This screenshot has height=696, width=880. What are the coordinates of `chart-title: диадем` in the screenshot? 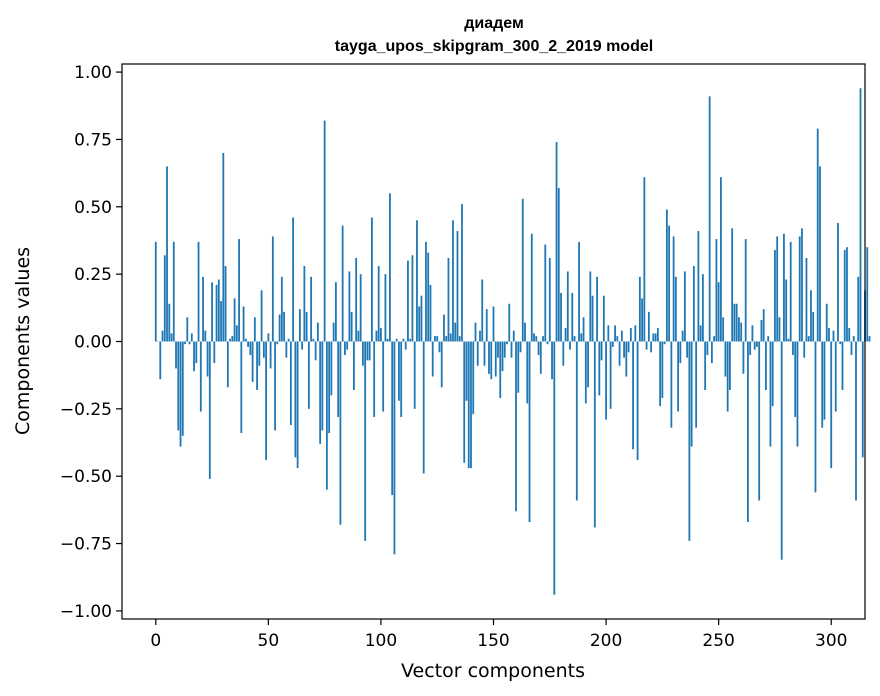 It's located at (494, 23).